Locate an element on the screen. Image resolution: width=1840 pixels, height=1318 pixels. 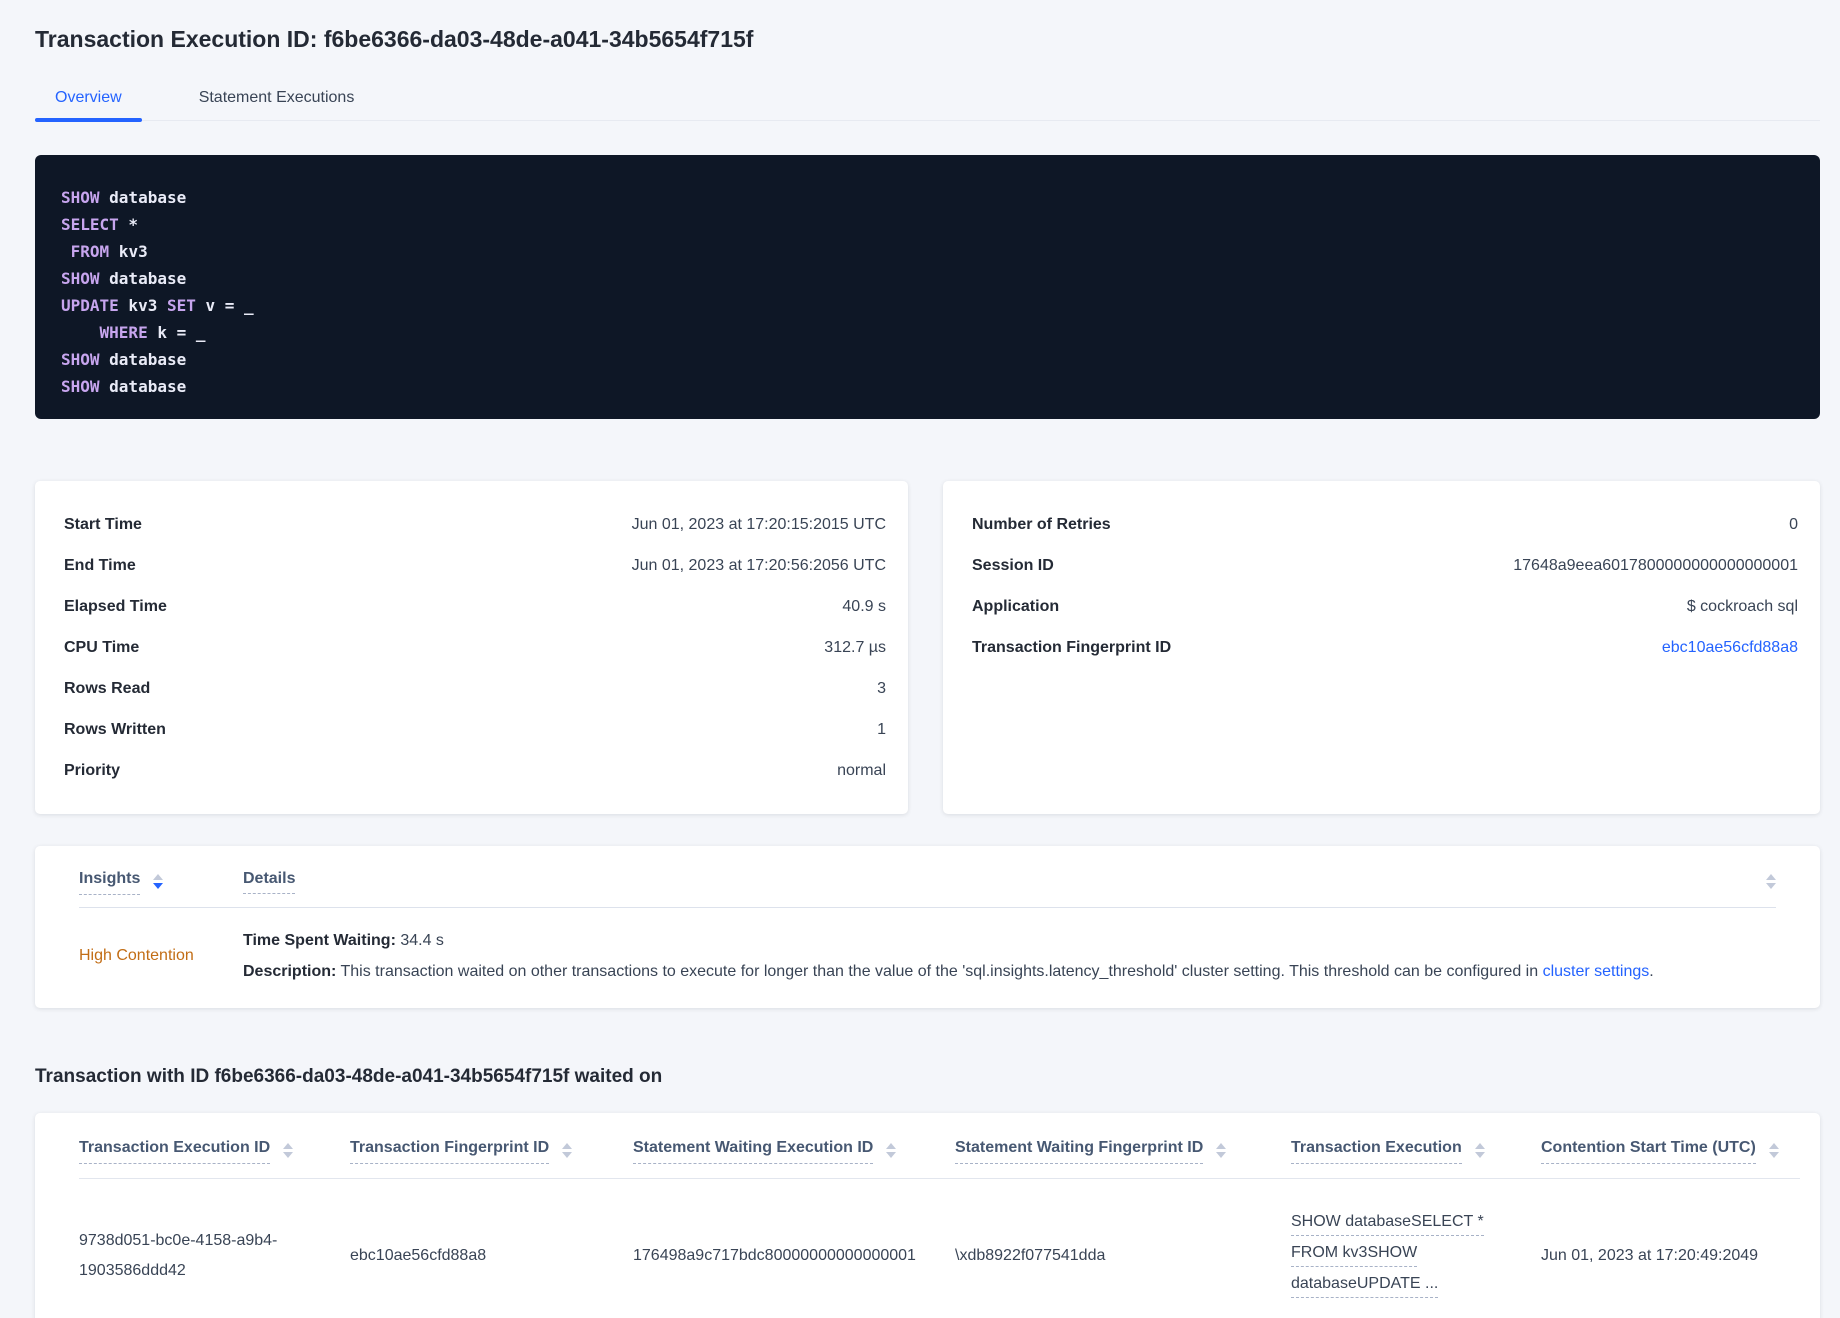
summary-row-elapsed-time: Elapsed Time 40.9 s is located at coordinates (475, 606).